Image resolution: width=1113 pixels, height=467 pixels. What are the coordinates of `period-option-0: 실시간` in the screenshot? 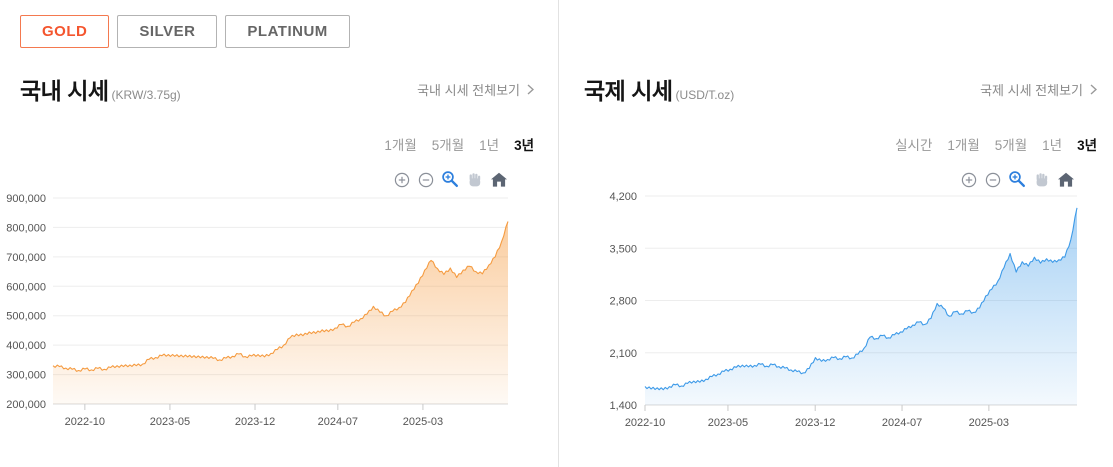 It's located at (914, 145).